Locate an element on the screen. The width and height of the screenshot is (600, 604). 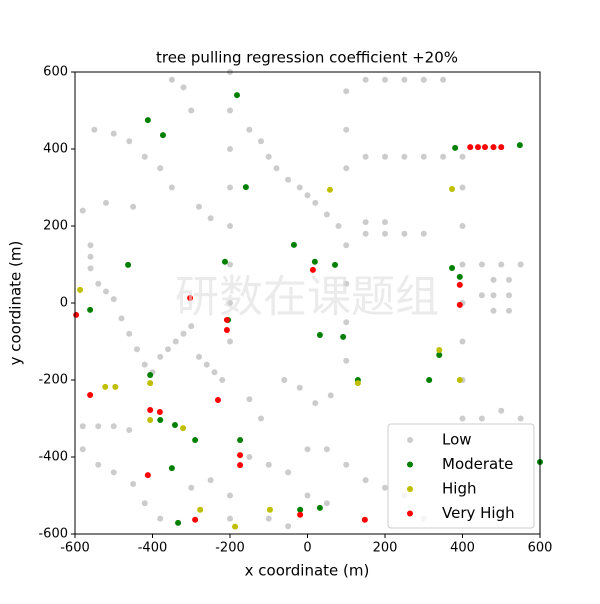
x-tick-label: 600 is located at coordinates (540, 548).